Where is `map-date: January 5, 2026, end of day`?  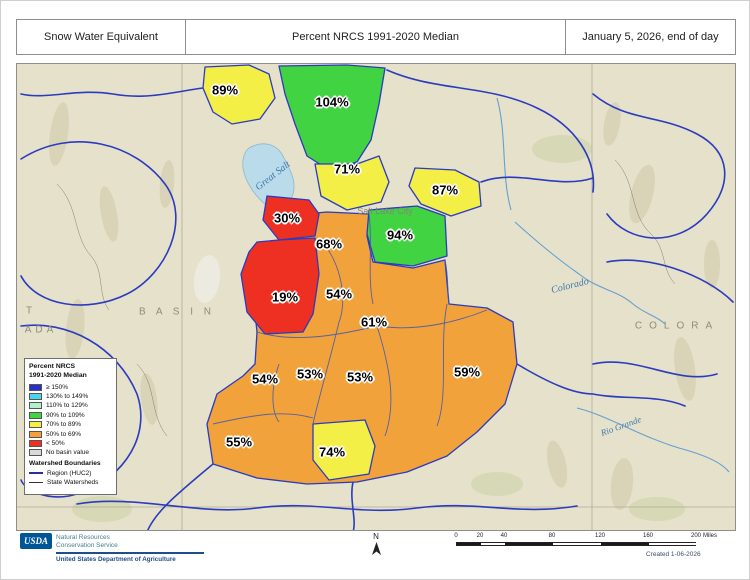 map-date: January 5, 2026, end of day is located at coordinates (650, 37).